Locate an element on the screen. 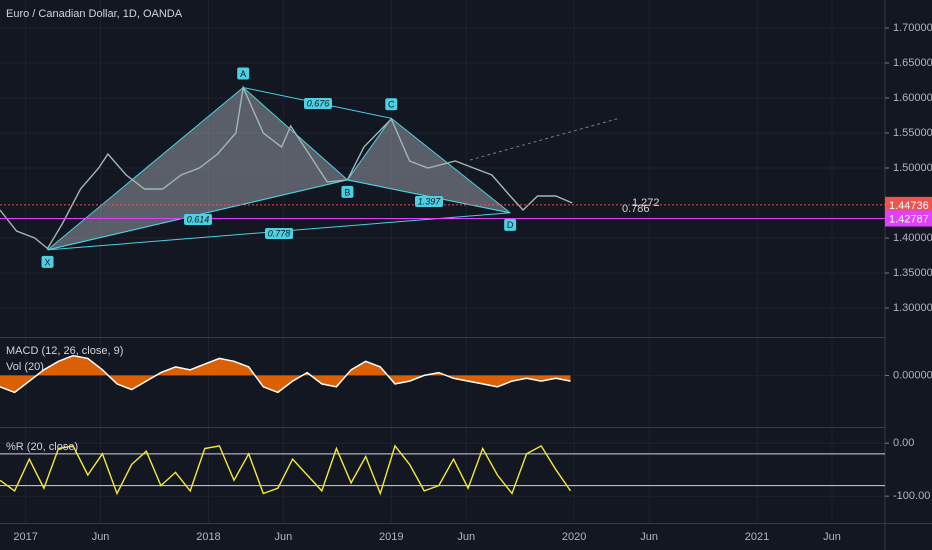  y-tick-label: 1.50000 is located at coordinates (912, 168).